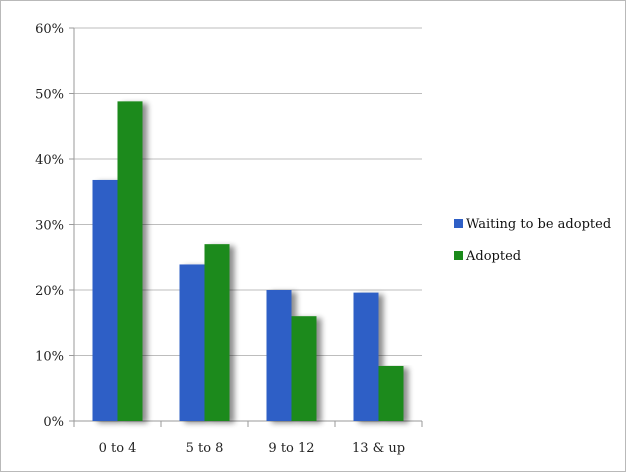 This screenshot has width=626, height=473. I want to click on y-tick-label: 40%, so click(49, 160).